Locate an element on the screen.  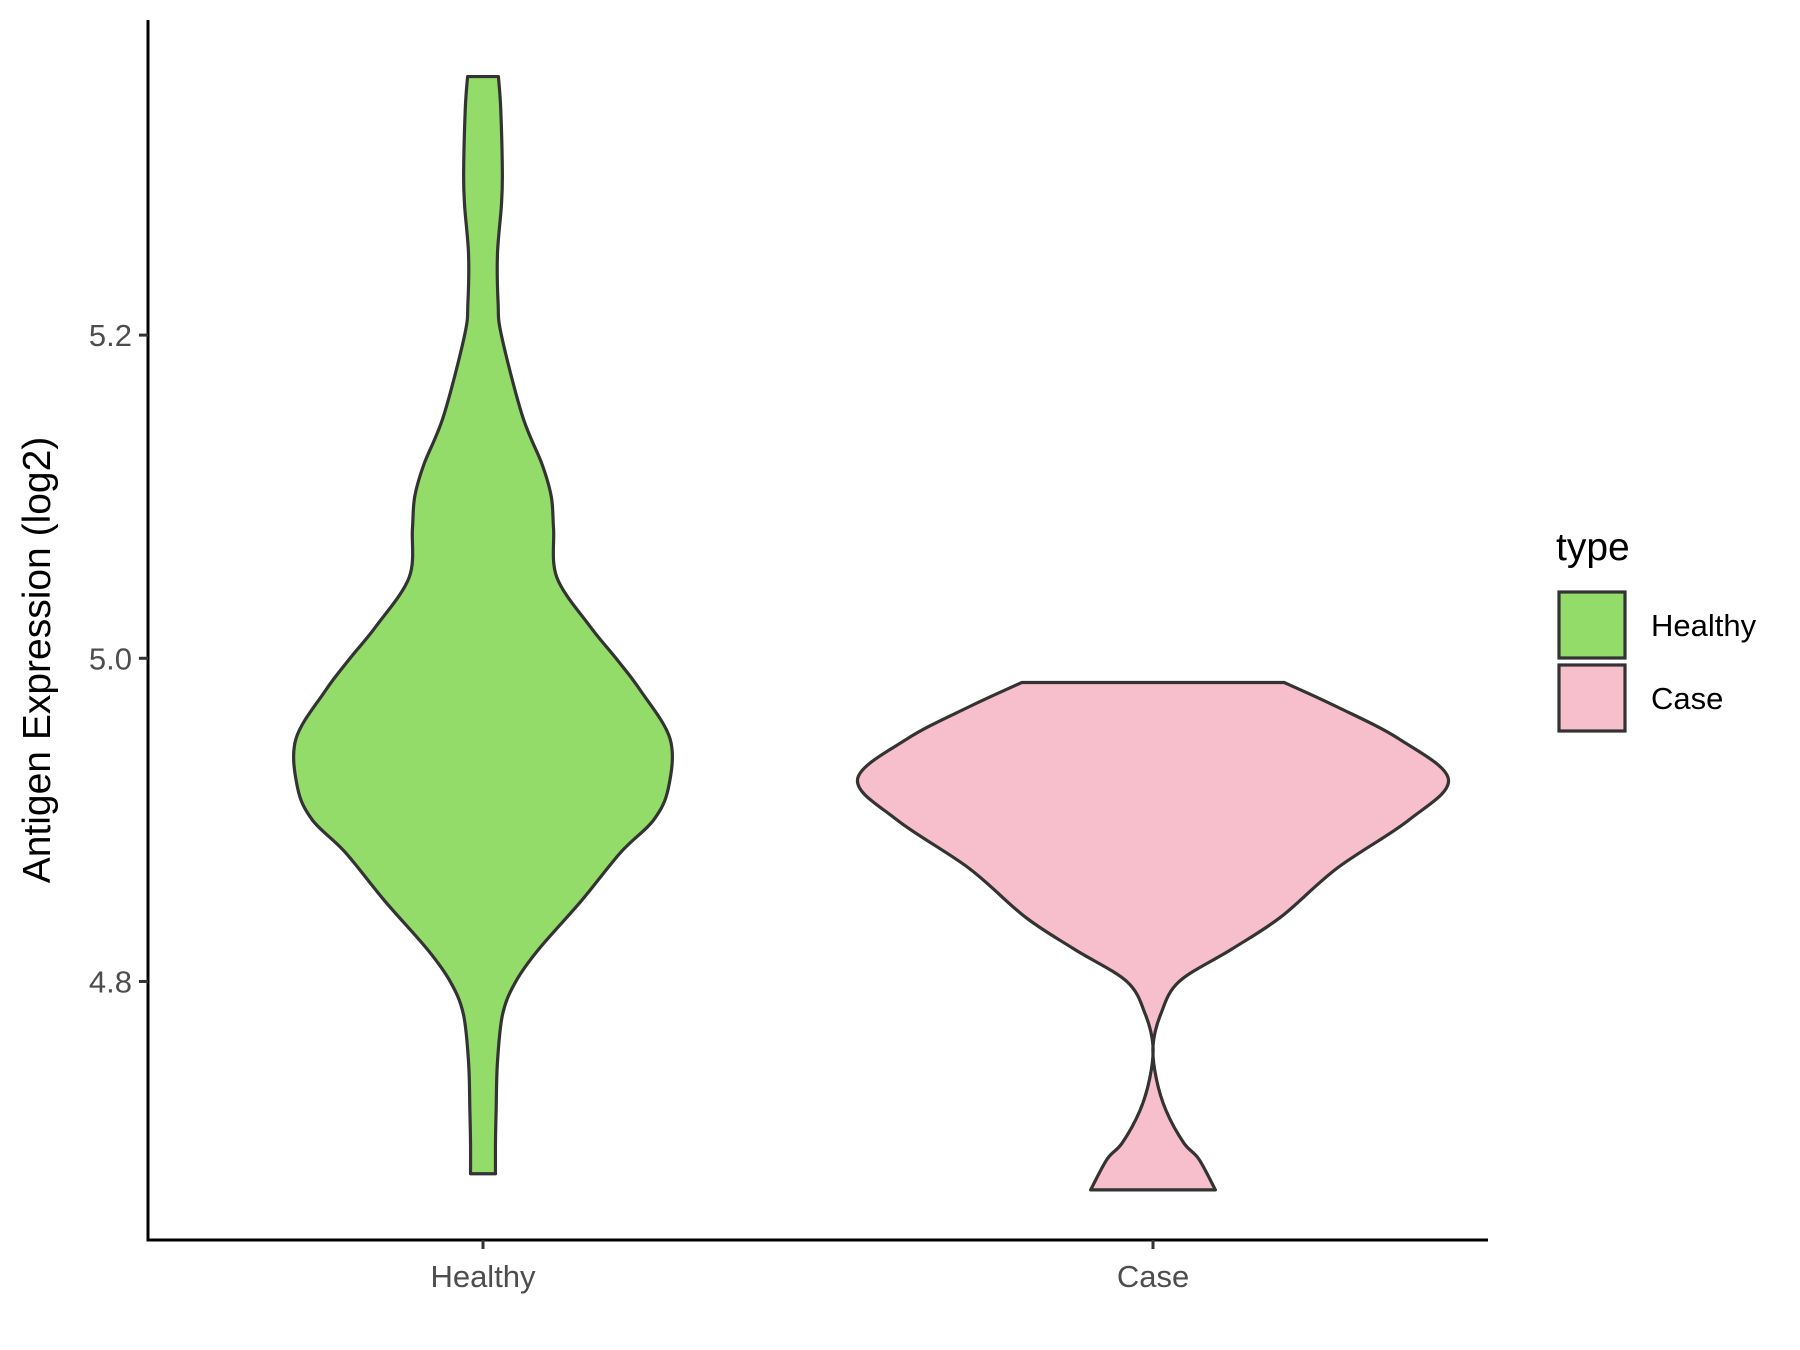
legend-items: Healthy Case is located at coordinates (1657, 661).